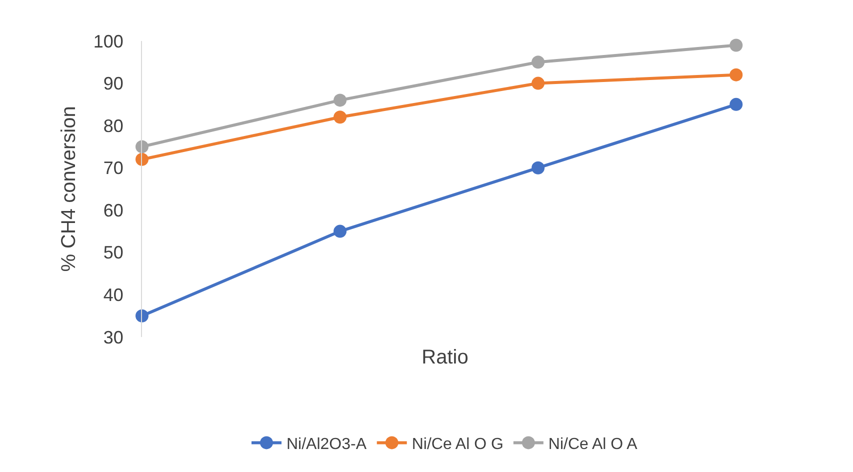  I want to click on legend-label: Ni/Ce Al O A, so click(593, 444).